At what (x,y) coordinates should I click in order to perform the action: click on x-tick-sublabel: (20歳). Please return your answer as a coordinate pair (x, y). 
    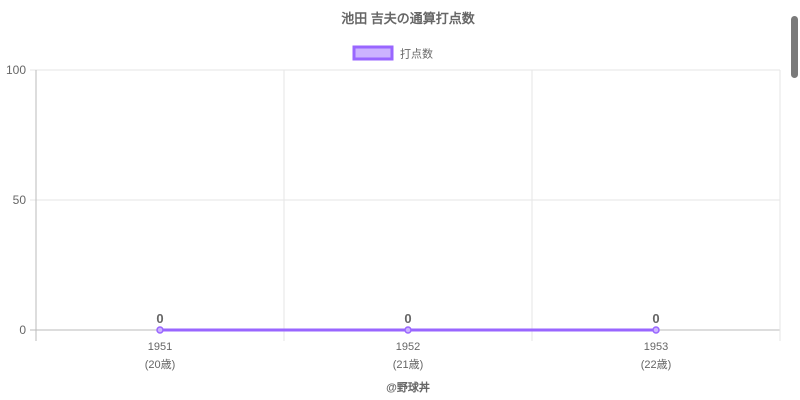
    Looking at the image, I should click on (160, 364).